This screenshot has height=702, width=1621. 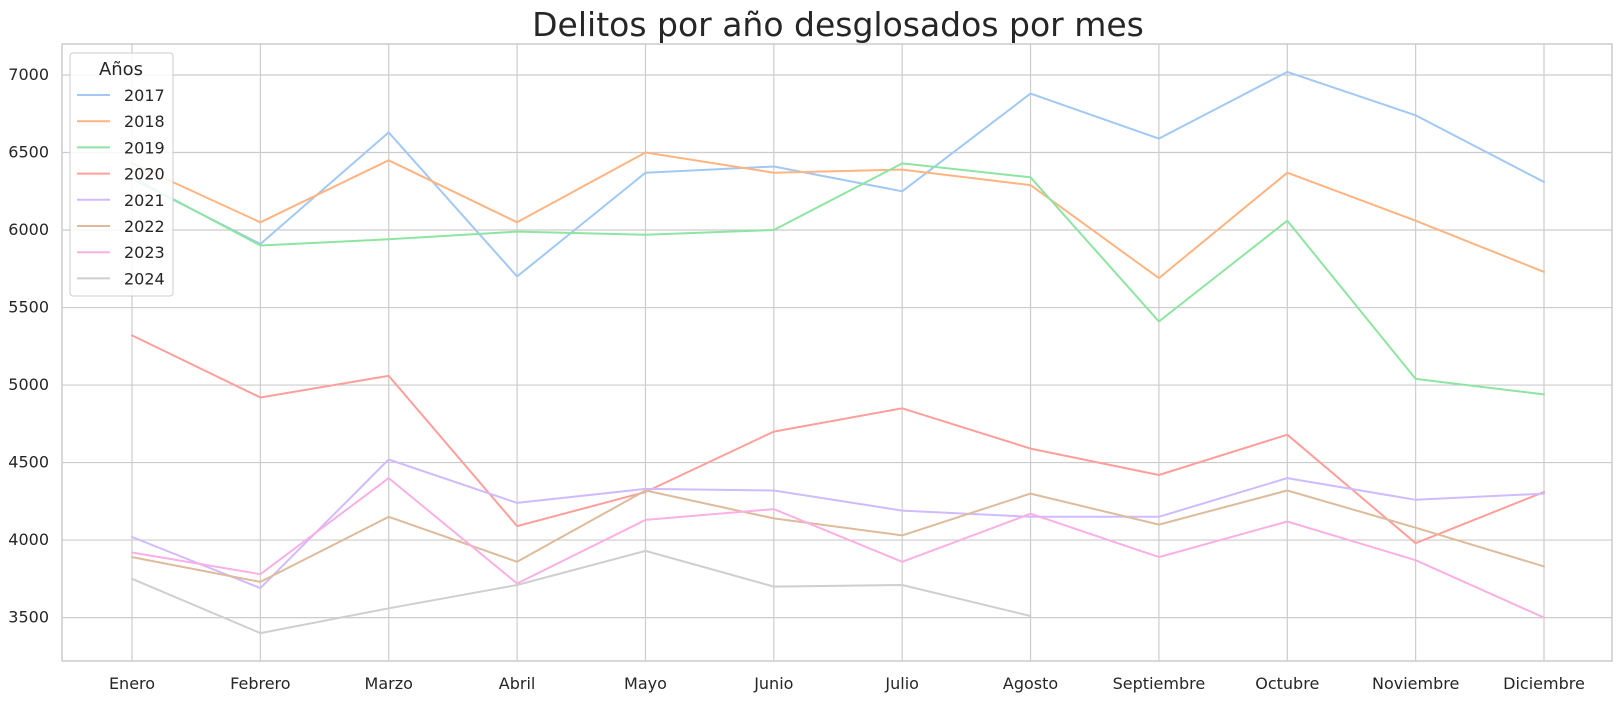 I want to click on y-tick-label: 6500, so click(x=28, y=152).